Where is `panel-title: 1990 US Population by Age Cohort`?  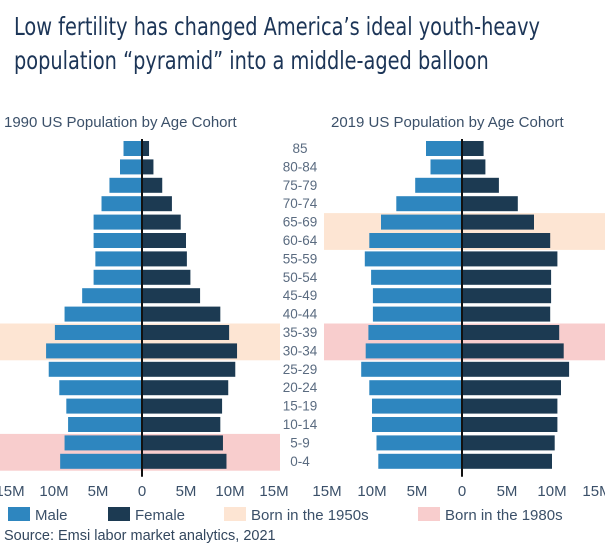
panel-title: 1990 US Population by Age Cohort is located at coordinates (120, 122).